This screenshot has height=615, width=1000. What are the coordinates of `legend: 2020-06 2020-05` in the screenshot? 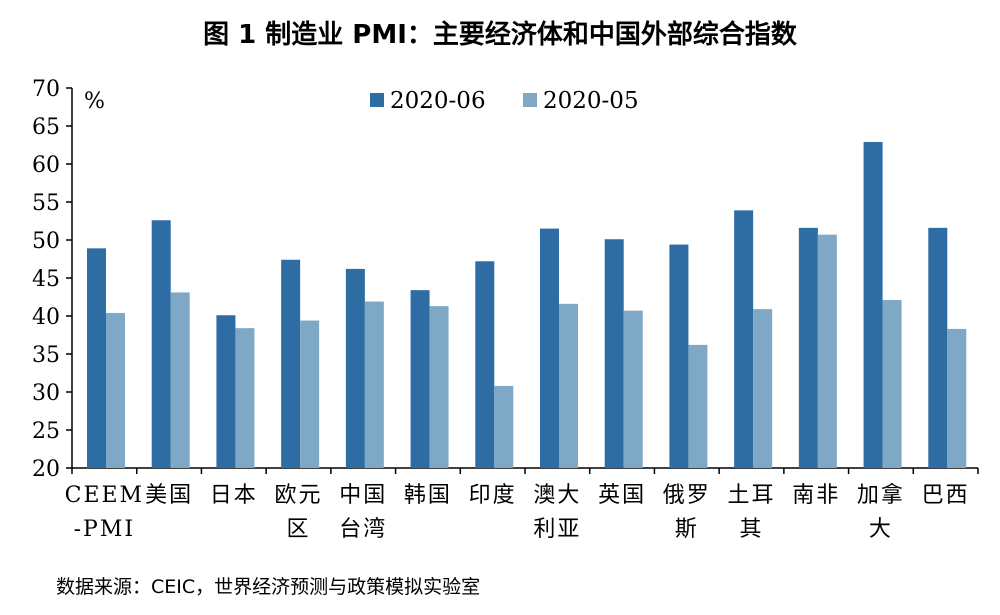 It's located at (504, 101).